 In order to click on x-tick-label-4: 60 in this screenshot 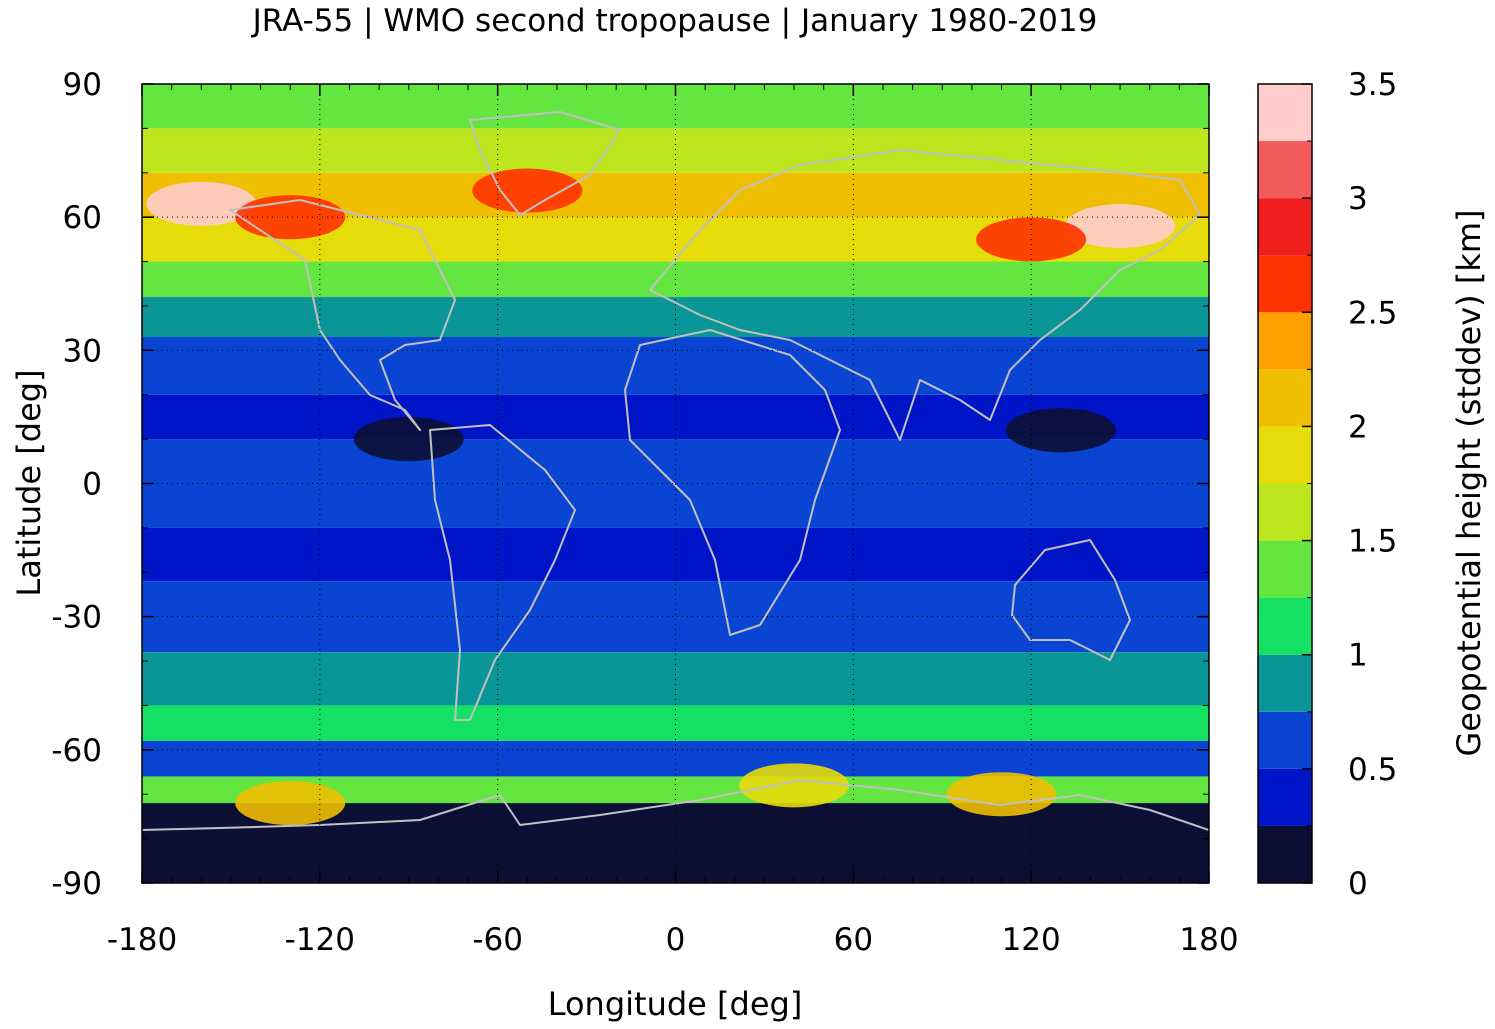, I will do `click(853, 940)`.